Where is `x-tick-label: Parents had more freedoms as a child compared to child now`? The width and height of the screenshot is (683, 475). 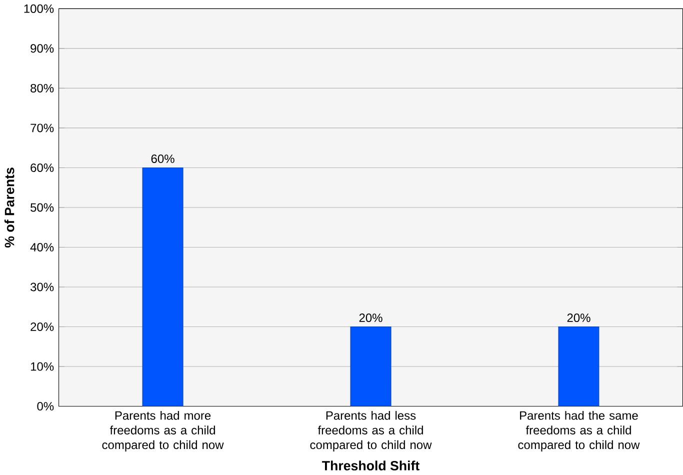 x-tick-label: Parents had more freedoms as a child compared to child now is located at coordinates (163, 431).